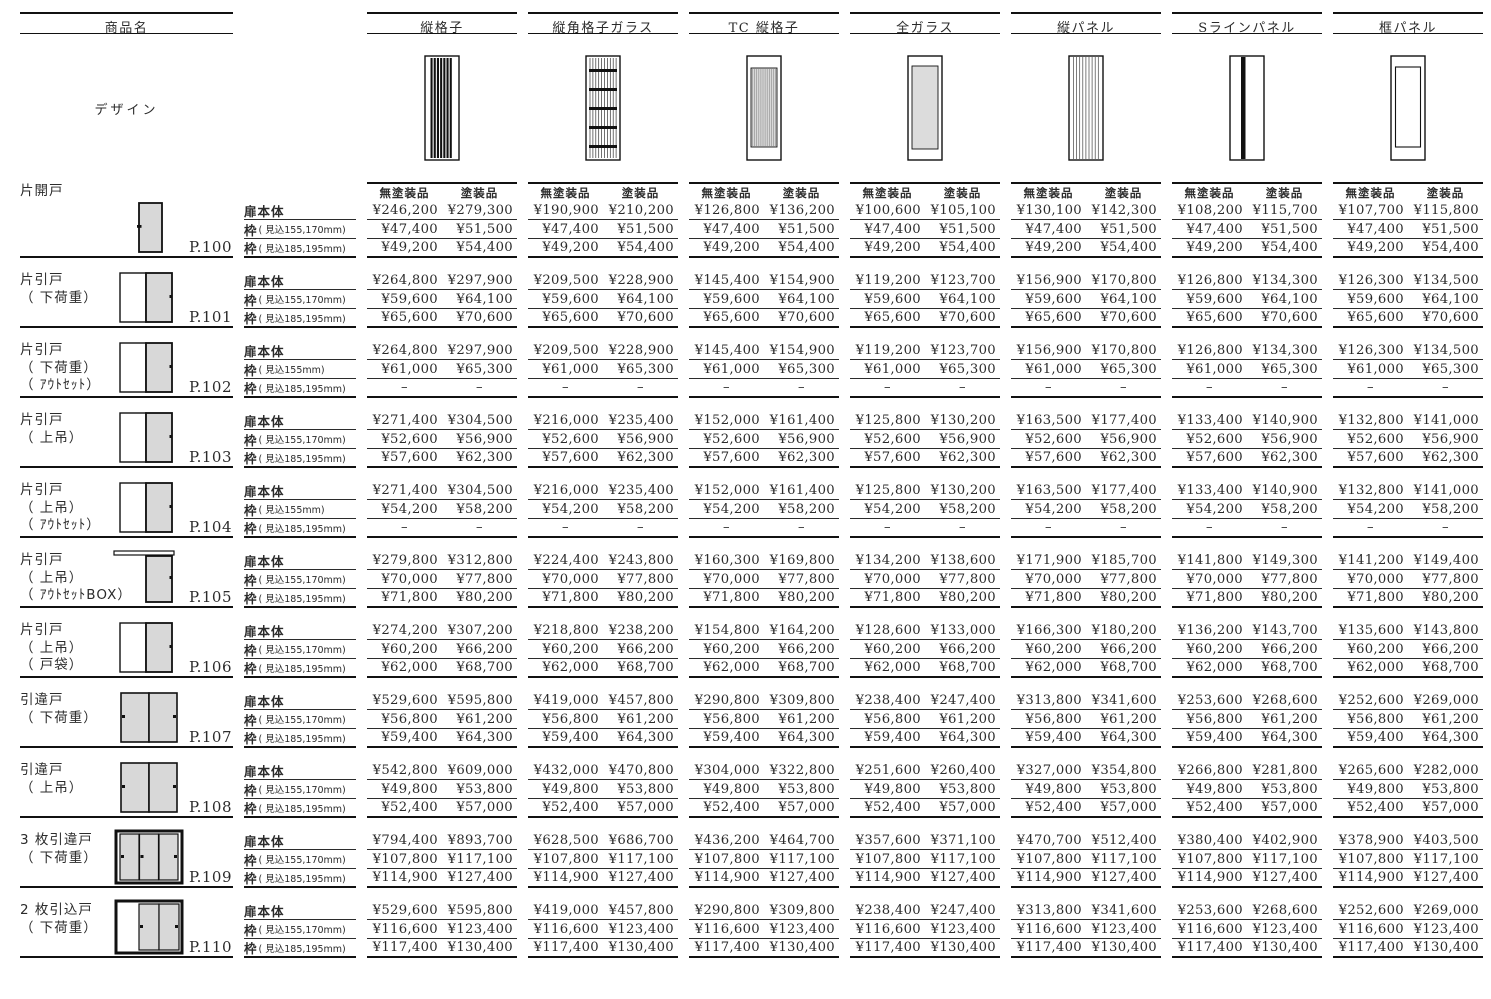  What do you see at coordinates (1128, 719) in the screenshot?
I see `price-value: ¥61,200` at bounding box center [1128, 719].